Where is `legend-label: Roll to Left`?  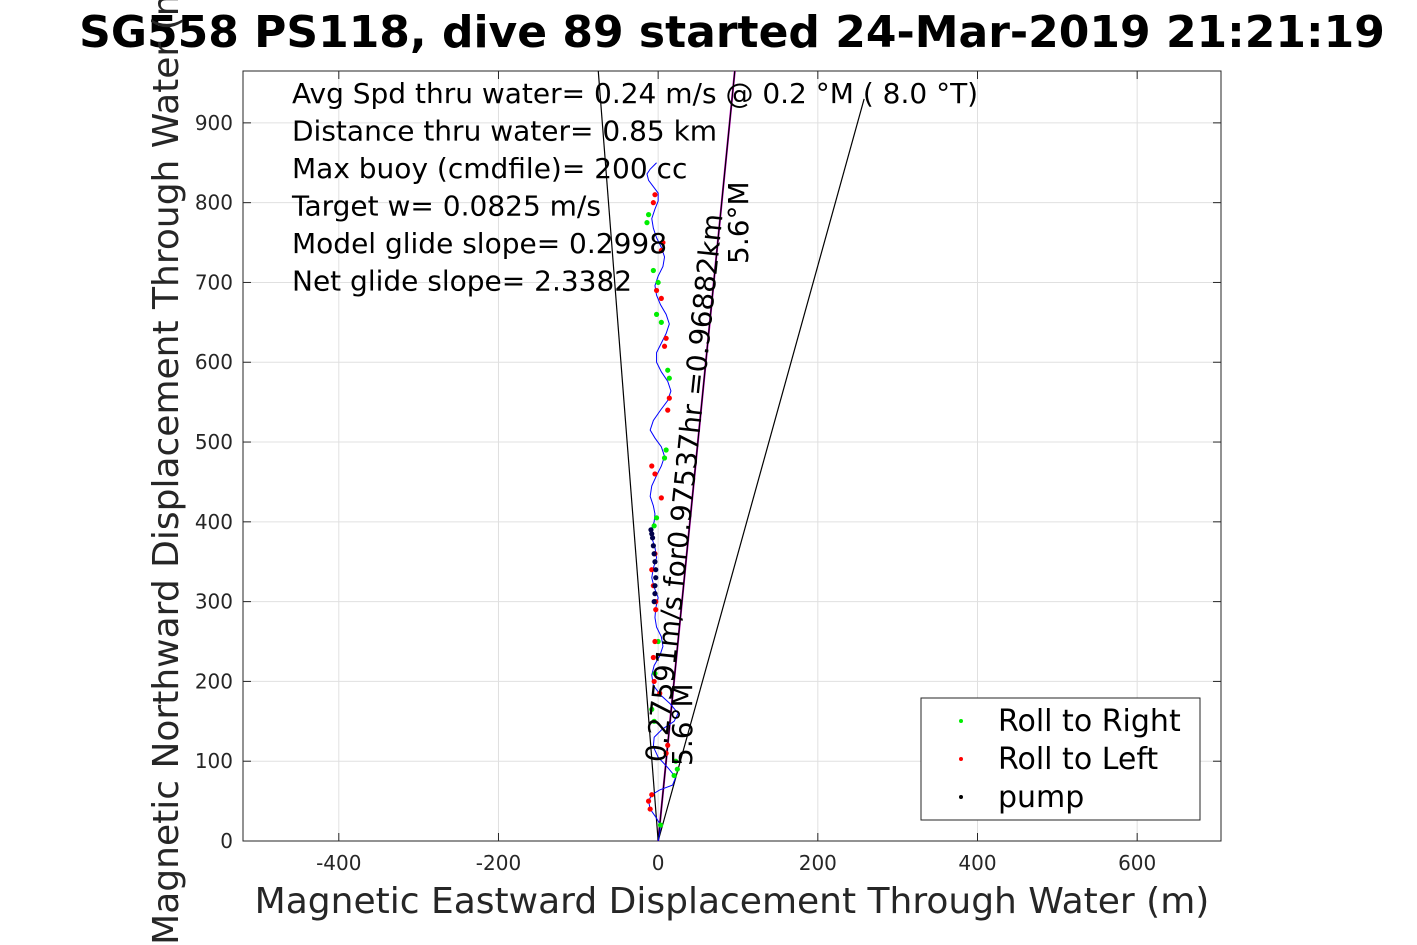 legend-label: Roll to Left is located at coordinates (1078, 759).